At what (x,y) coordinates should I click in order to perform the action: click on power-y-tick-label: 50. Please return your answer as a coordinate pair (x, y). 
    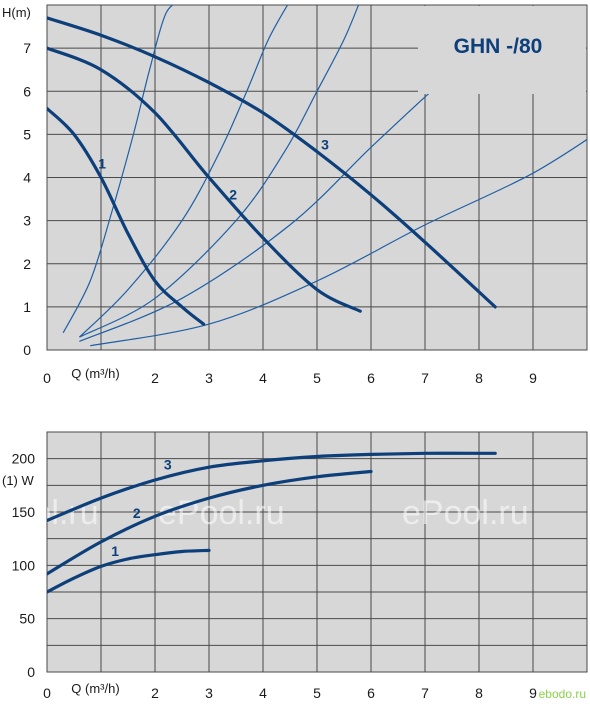
    Looking at the image, I should click on (27, 619).